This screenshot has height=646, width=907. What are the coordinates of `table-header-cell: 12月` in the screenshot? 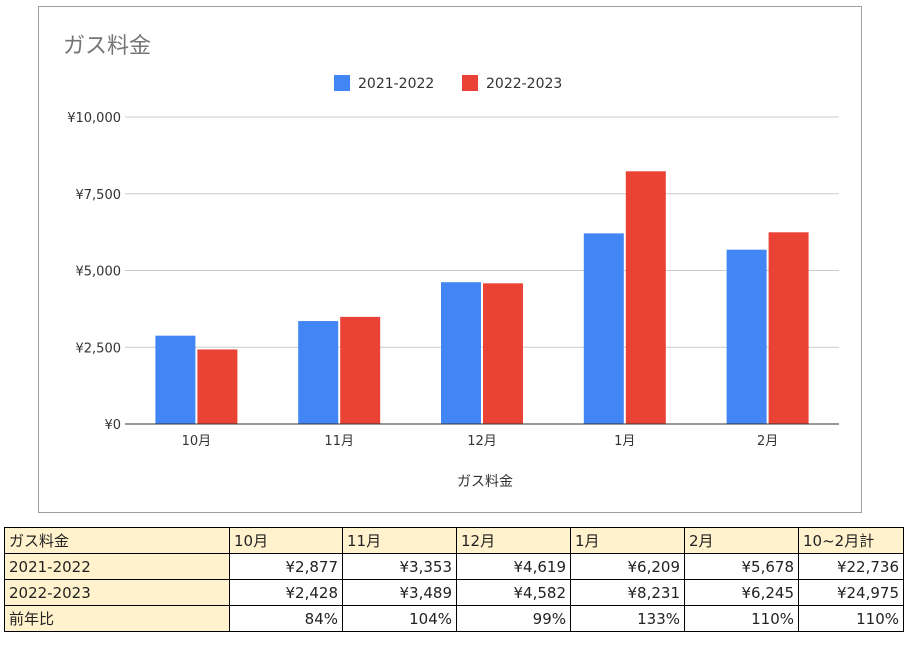 It's located at (513, 540).